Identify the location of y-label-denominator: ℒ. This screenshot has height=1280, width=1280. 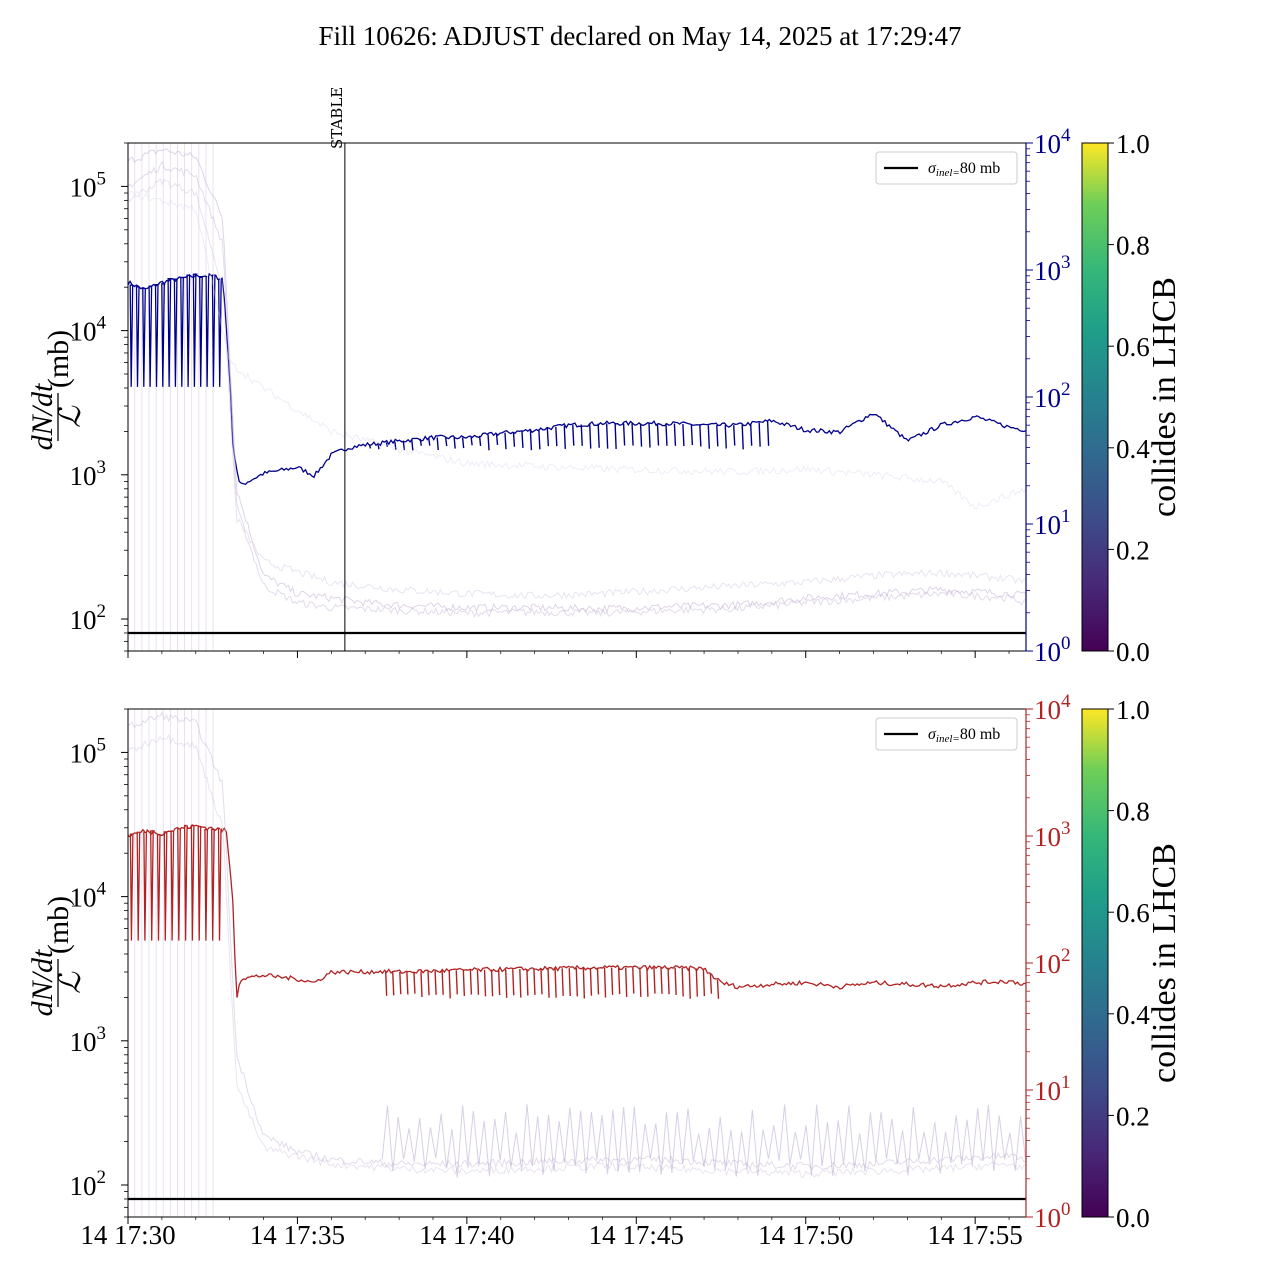
(70, 982).